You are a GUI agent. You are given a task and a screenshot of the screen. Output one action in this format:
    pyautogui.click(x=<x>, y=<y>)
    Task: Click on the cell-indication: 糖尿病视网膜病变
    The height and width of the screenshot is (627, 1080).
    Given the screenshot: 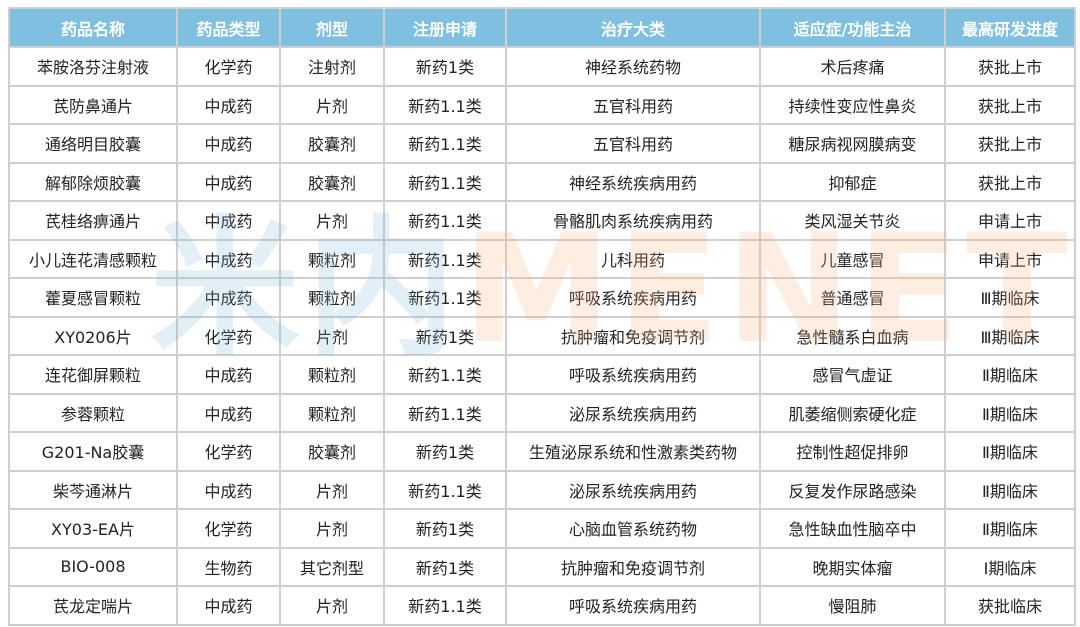 What is the action you would take?
    pyautogui.click(x=852, y=143)
    